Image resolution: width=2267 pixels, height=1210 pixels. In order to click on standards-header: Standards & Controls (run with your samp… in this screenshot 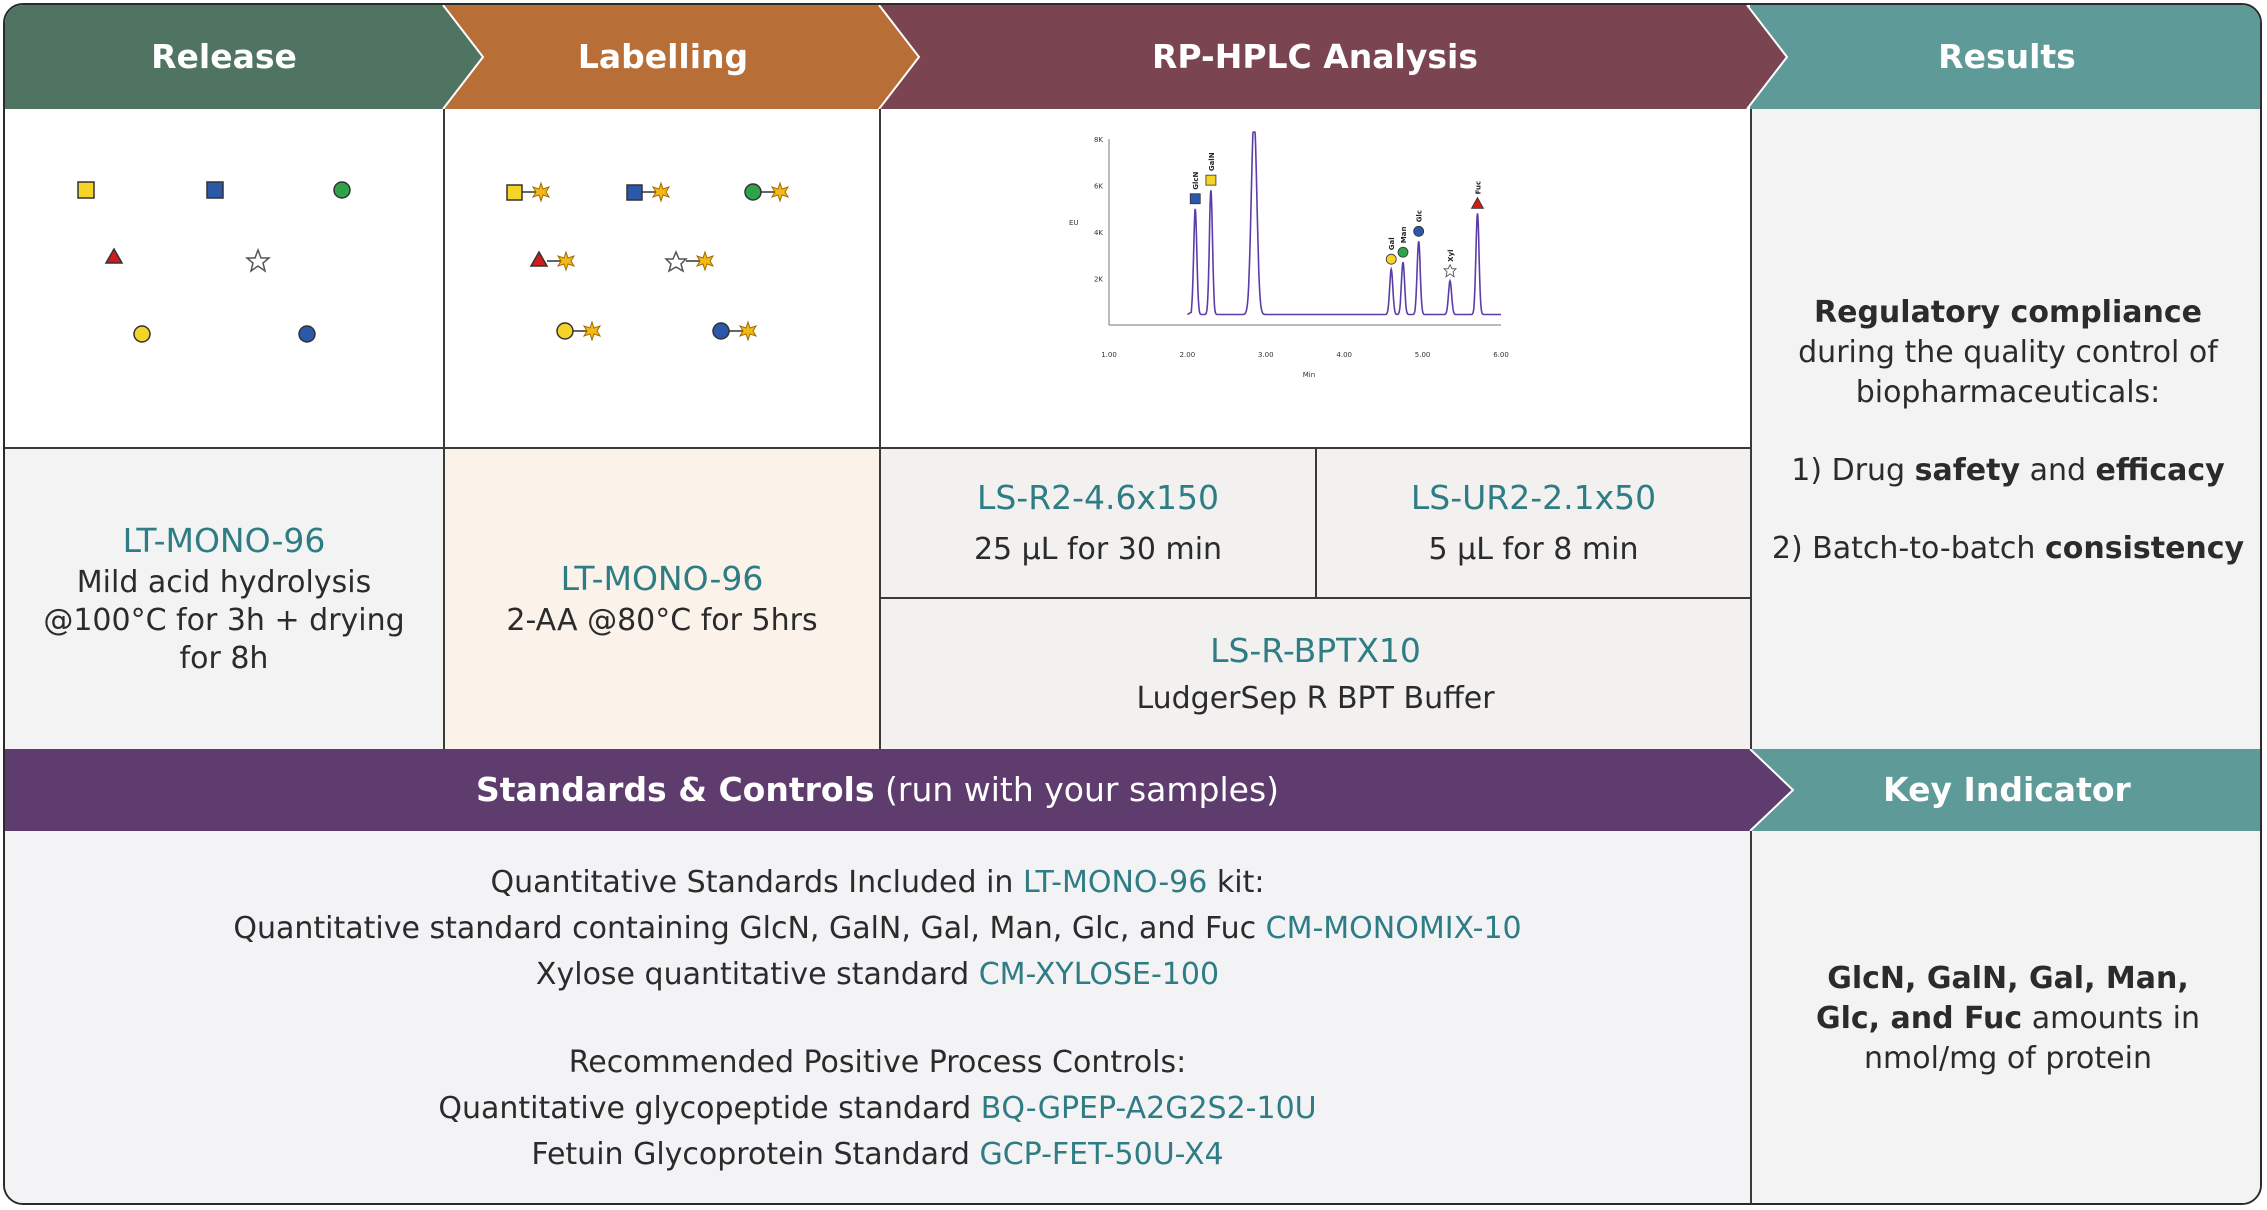, I will do `click(900, 790)`.